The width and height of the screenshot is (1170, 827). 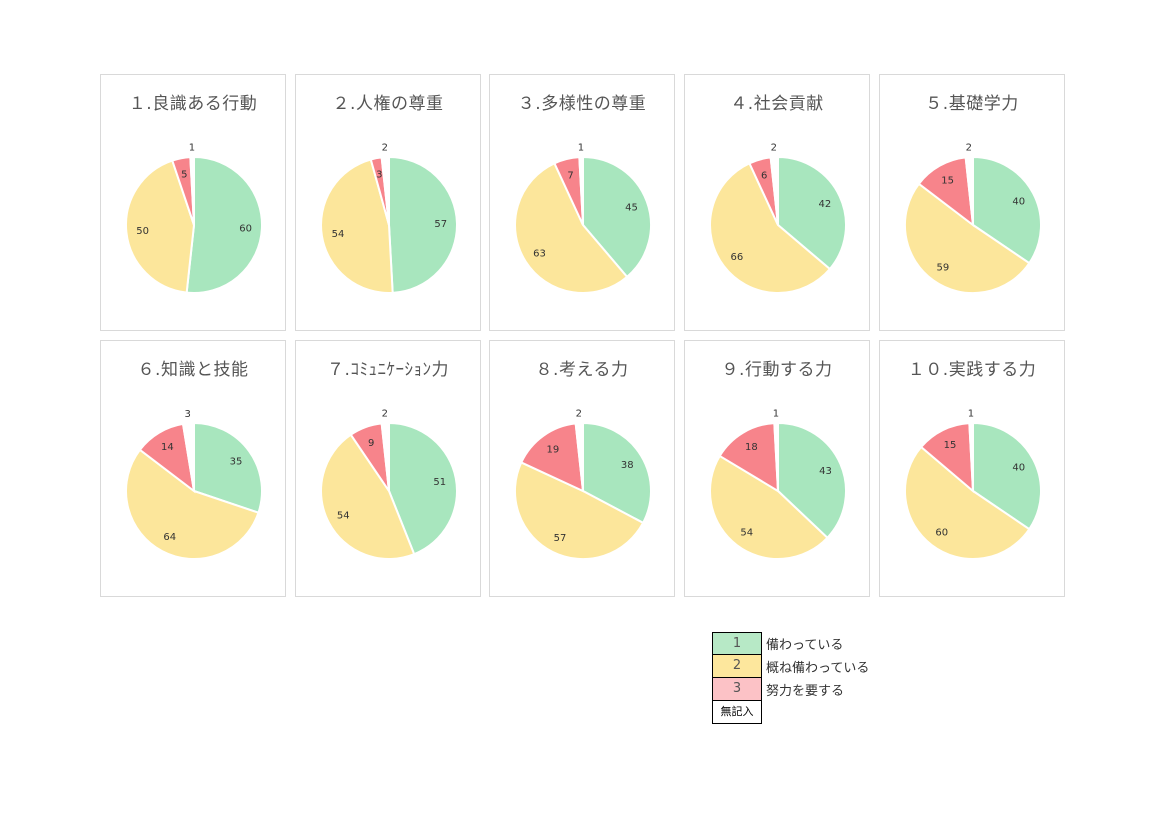 I want to click on slice-value-label: 42, so click(x=825, y=204).